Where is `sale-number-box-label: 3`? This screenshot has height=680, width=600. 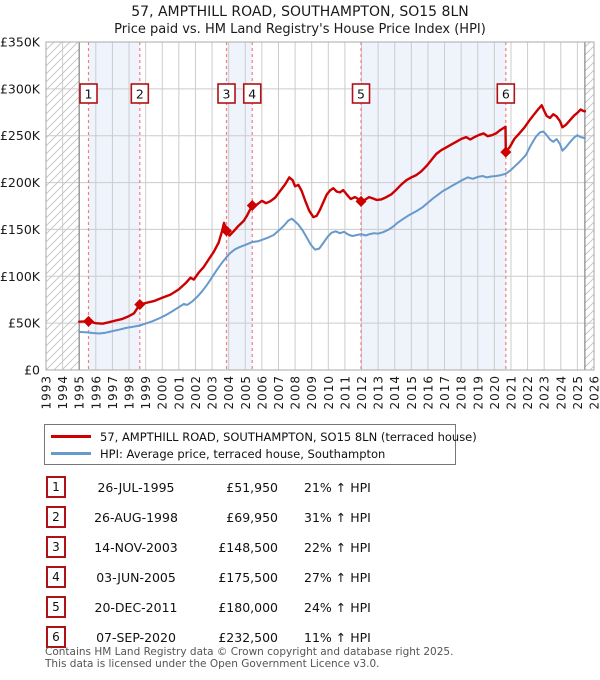
sale-number-box-label: 3 is located at coordinates (227, 94).